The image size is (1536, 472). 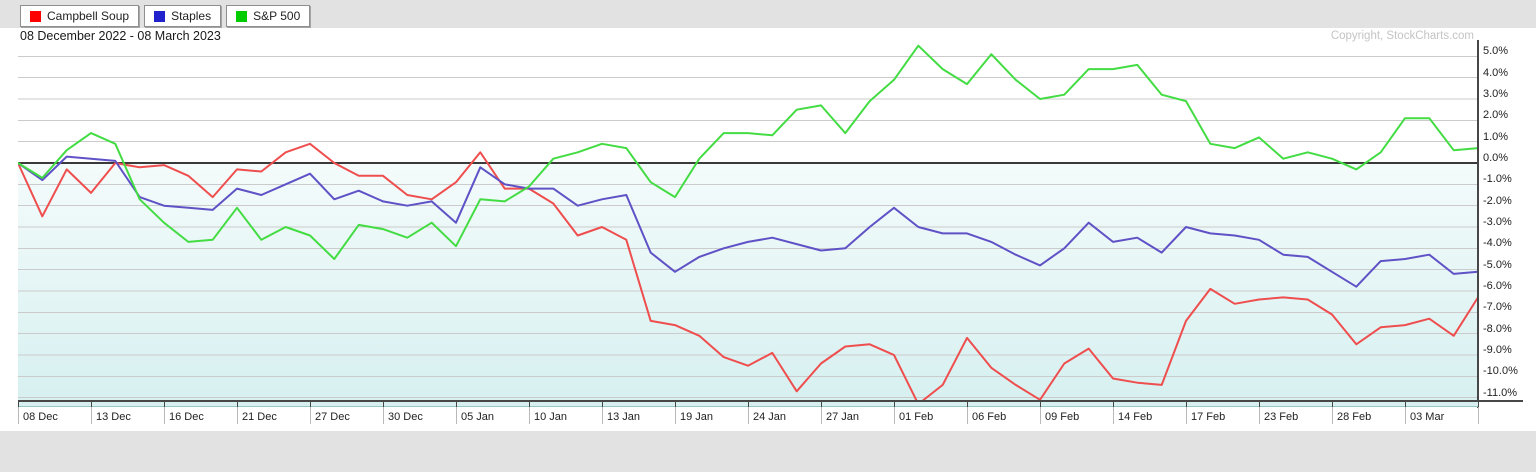 I want to click on x-axis-label: 05 Jan, so click(x=478, y=417).